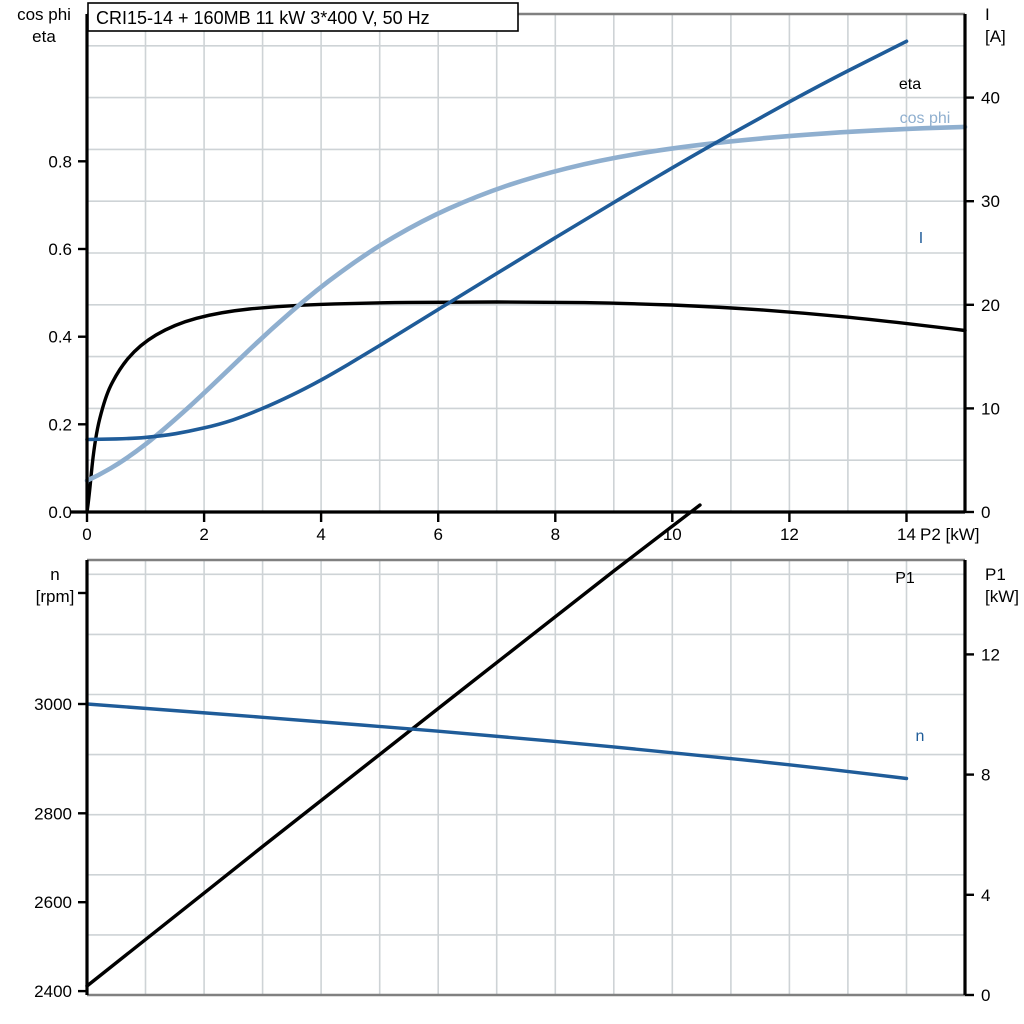 This screenshot has height=1024, width=1024. I want to click on top-left-tick-1: 0.2, so click(60, 424).